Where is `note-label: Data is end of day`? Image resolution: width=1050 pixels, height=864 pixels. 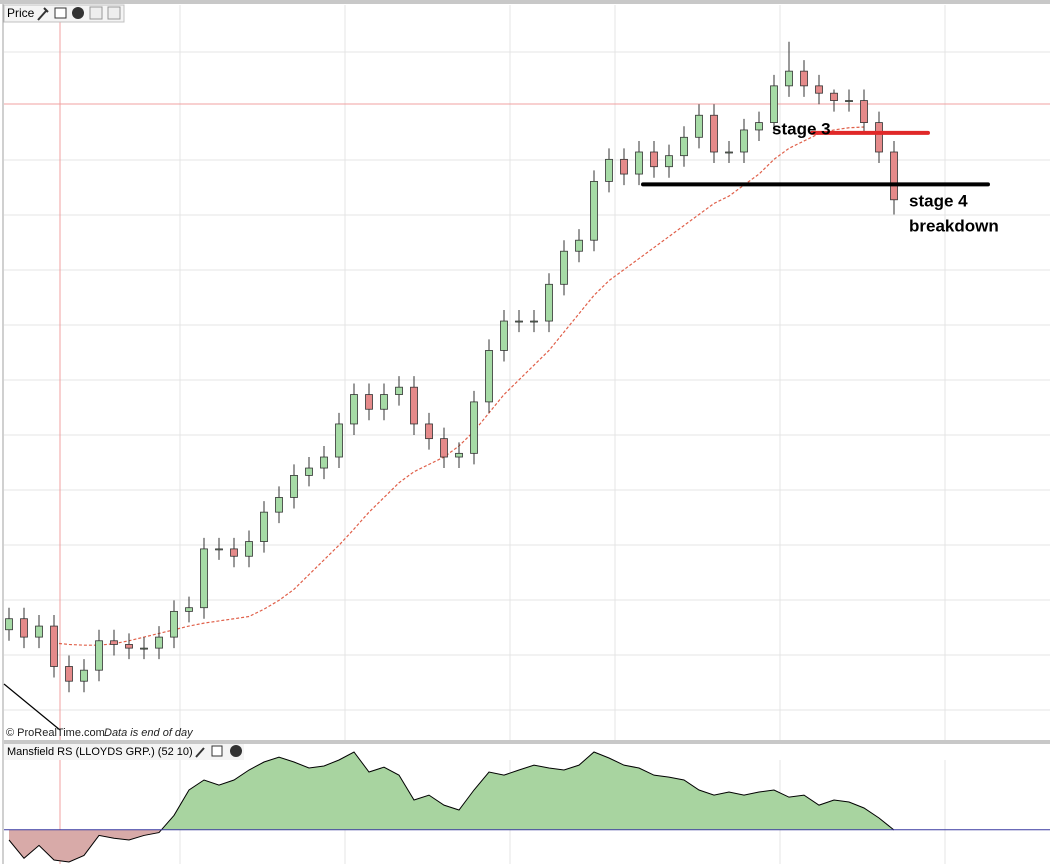
note-label: Data is end of day is located at coordinates (149, 733).